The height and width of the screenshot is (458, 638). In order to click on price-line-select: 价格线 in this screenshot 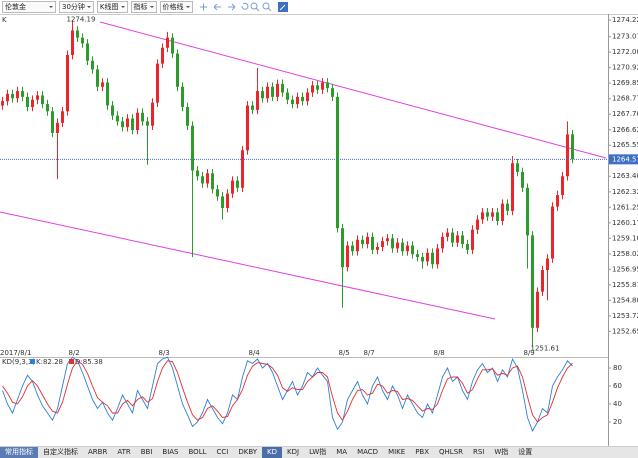, I will do `click(176, 7)`.